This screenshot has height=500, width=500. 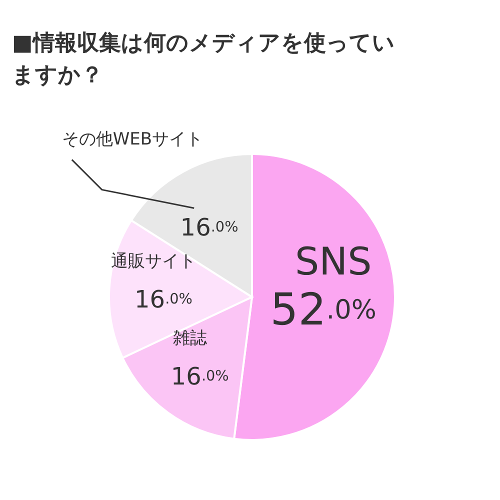 I want to click on slice-label: 雑誌, so click(x=189, y=338).